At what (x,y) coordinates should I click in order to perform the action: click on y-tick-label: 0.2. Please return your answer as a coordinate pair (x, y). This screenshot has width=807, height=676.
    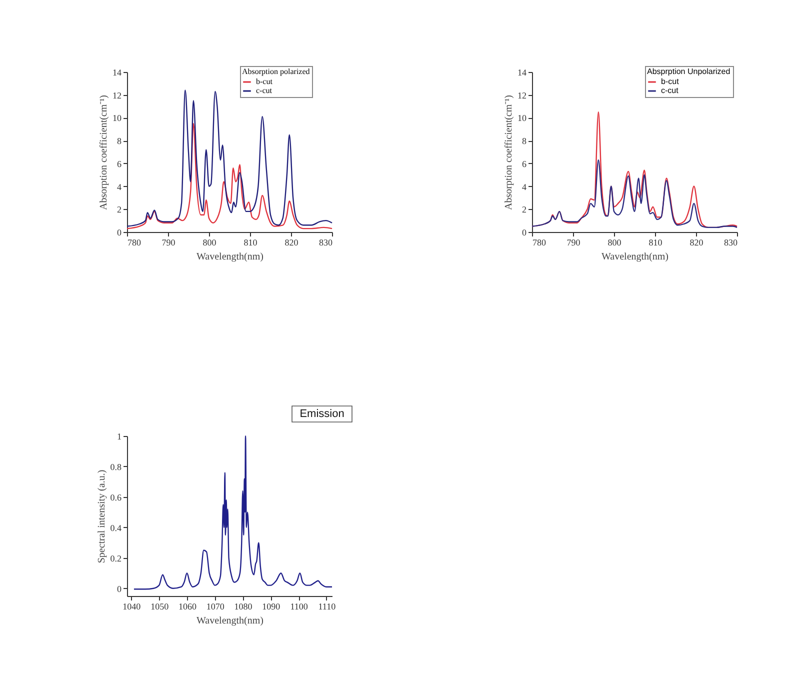
    Looking at the image, I should click on (116, 558).